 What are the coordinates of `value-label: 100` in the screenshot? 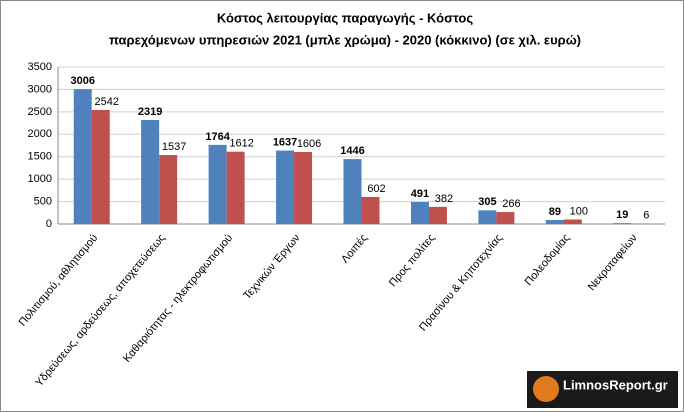 It's located at (579, 211).